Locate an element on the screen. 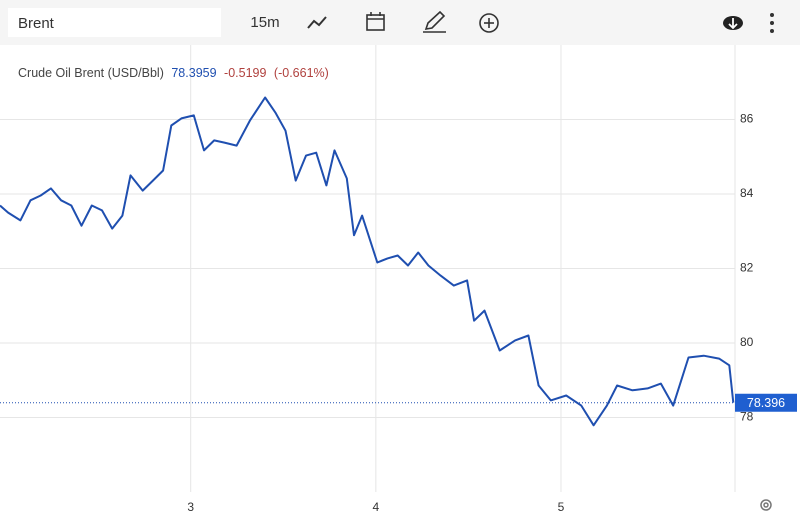  x-tick-label: 3 is located at coordinates (190, 507).